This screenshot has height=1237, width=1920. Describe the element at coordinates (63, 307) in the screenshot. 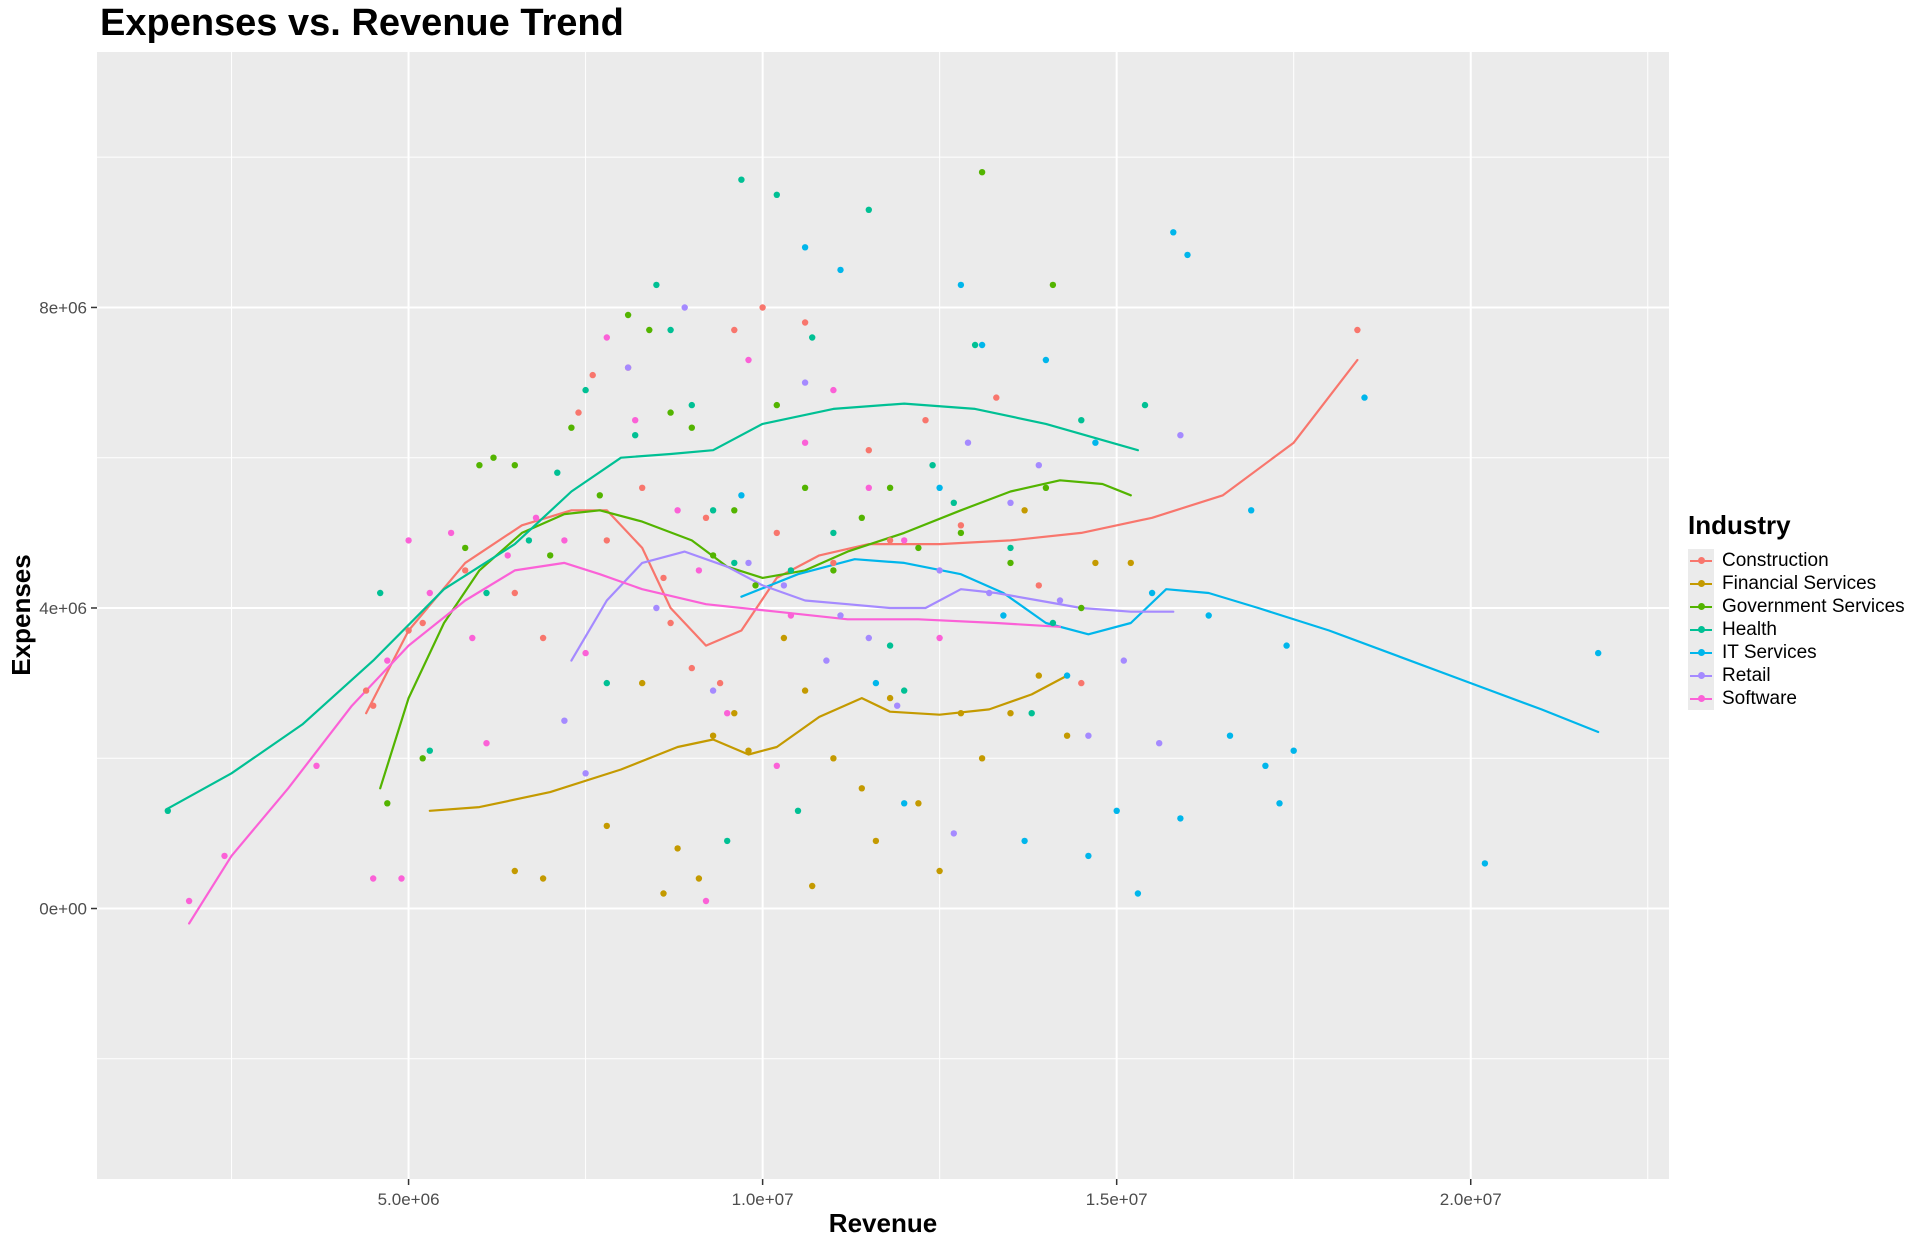

I see `y-tick-label: 8e+06` at that location.